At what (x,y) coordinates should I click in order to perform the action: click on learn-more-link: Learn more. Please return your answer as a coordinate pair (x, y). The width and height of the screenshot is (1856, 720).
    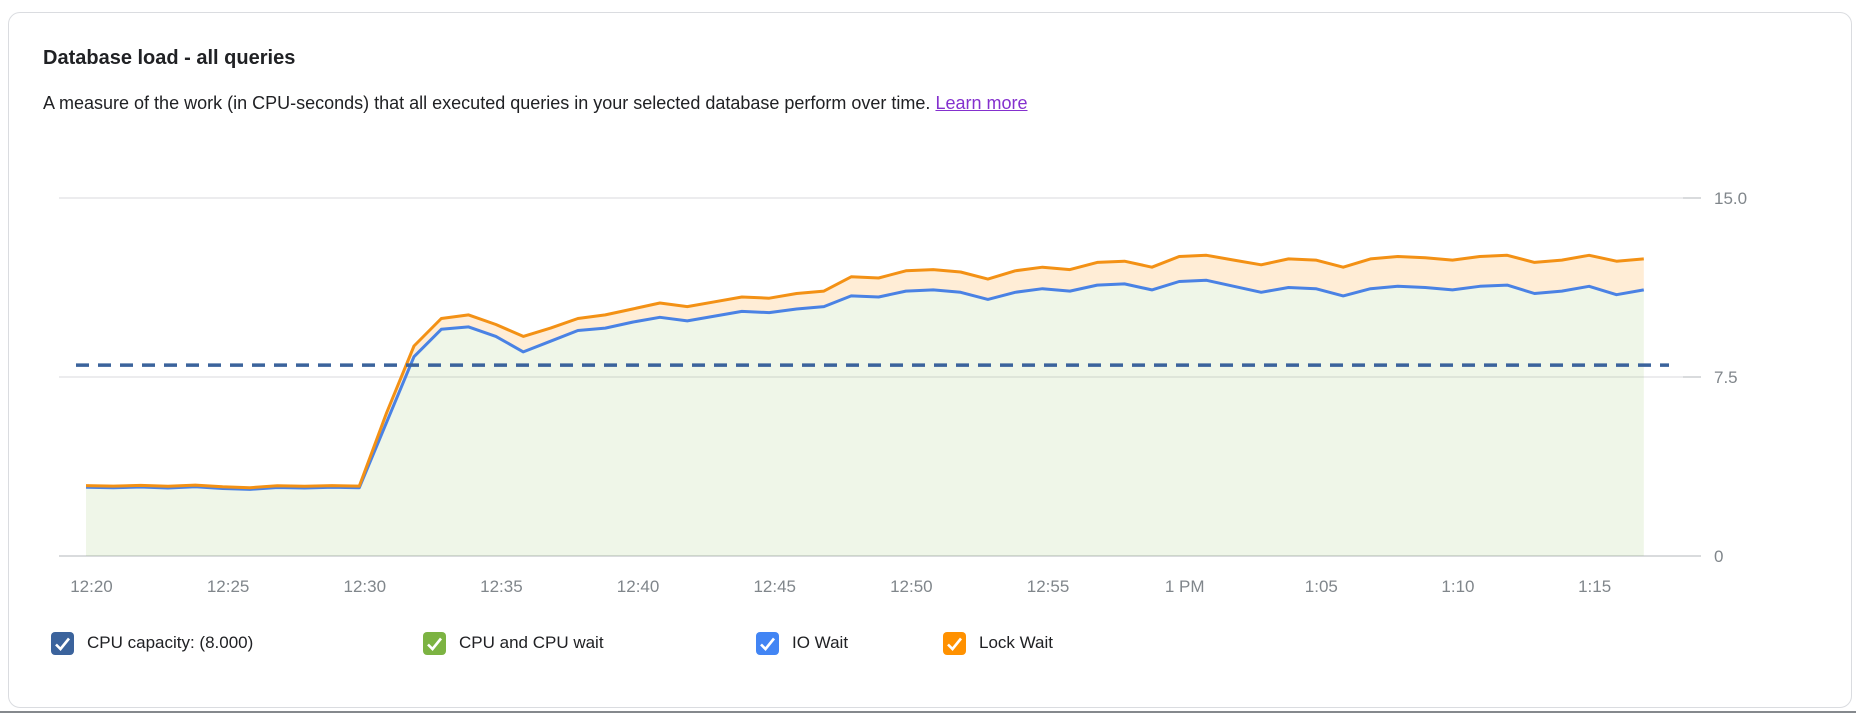
    Looking at the image, I should click on (981, 103).